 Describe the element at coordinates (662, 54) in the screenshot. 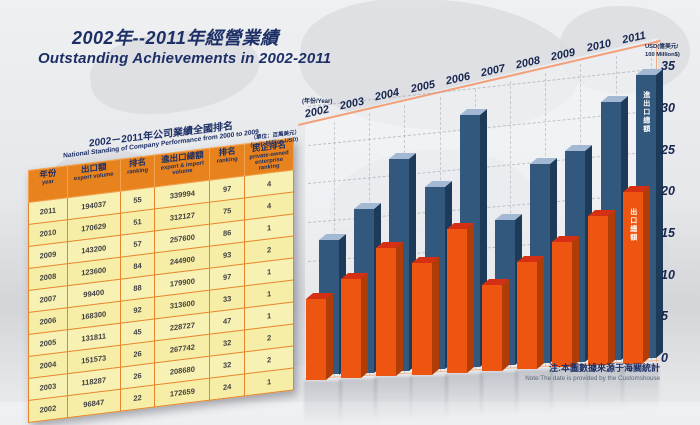

I see `y-axis-unit-line2: 100 Million$)` at that location.